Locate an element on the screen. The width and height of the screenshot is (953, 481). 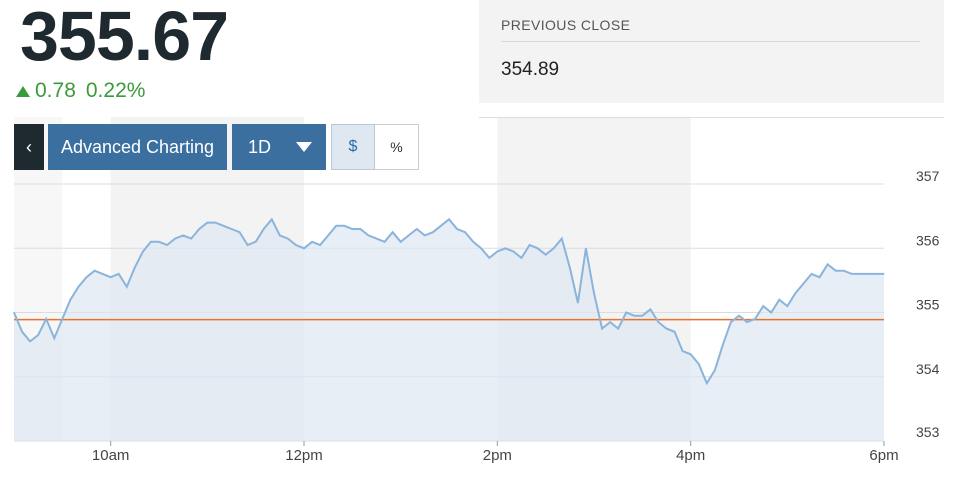
previous-close-panel: PREVIOUS CLOSE 354.89 is located at coordinates (711, 51).